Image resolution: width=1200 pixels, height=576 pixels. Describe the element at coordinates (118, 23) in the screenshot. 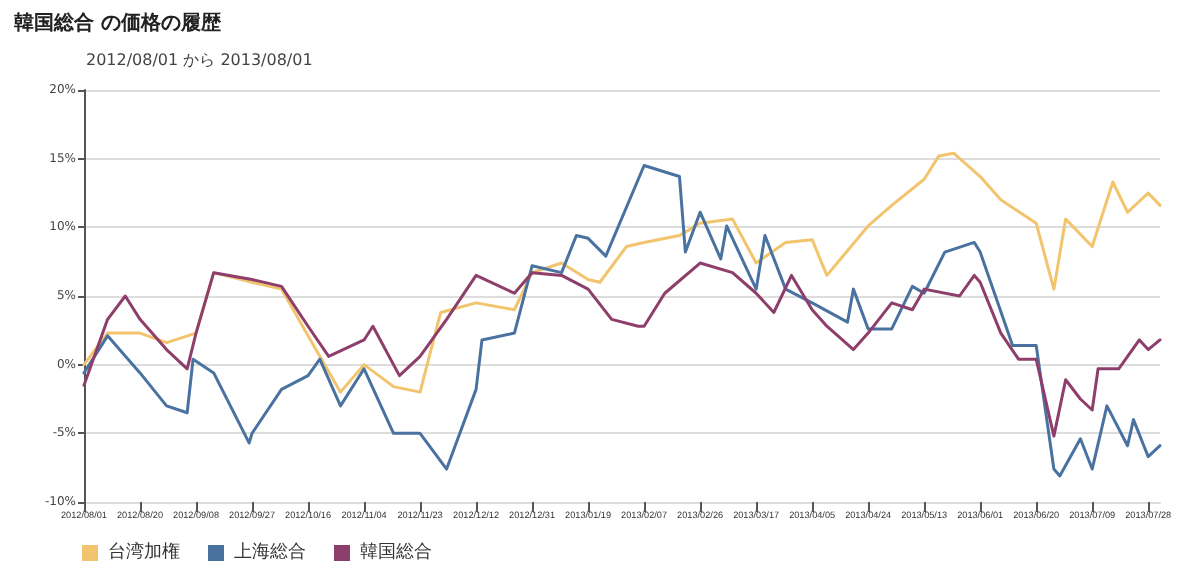

I see `chart-title: 韓国総合 の価格の履歴` at that location.